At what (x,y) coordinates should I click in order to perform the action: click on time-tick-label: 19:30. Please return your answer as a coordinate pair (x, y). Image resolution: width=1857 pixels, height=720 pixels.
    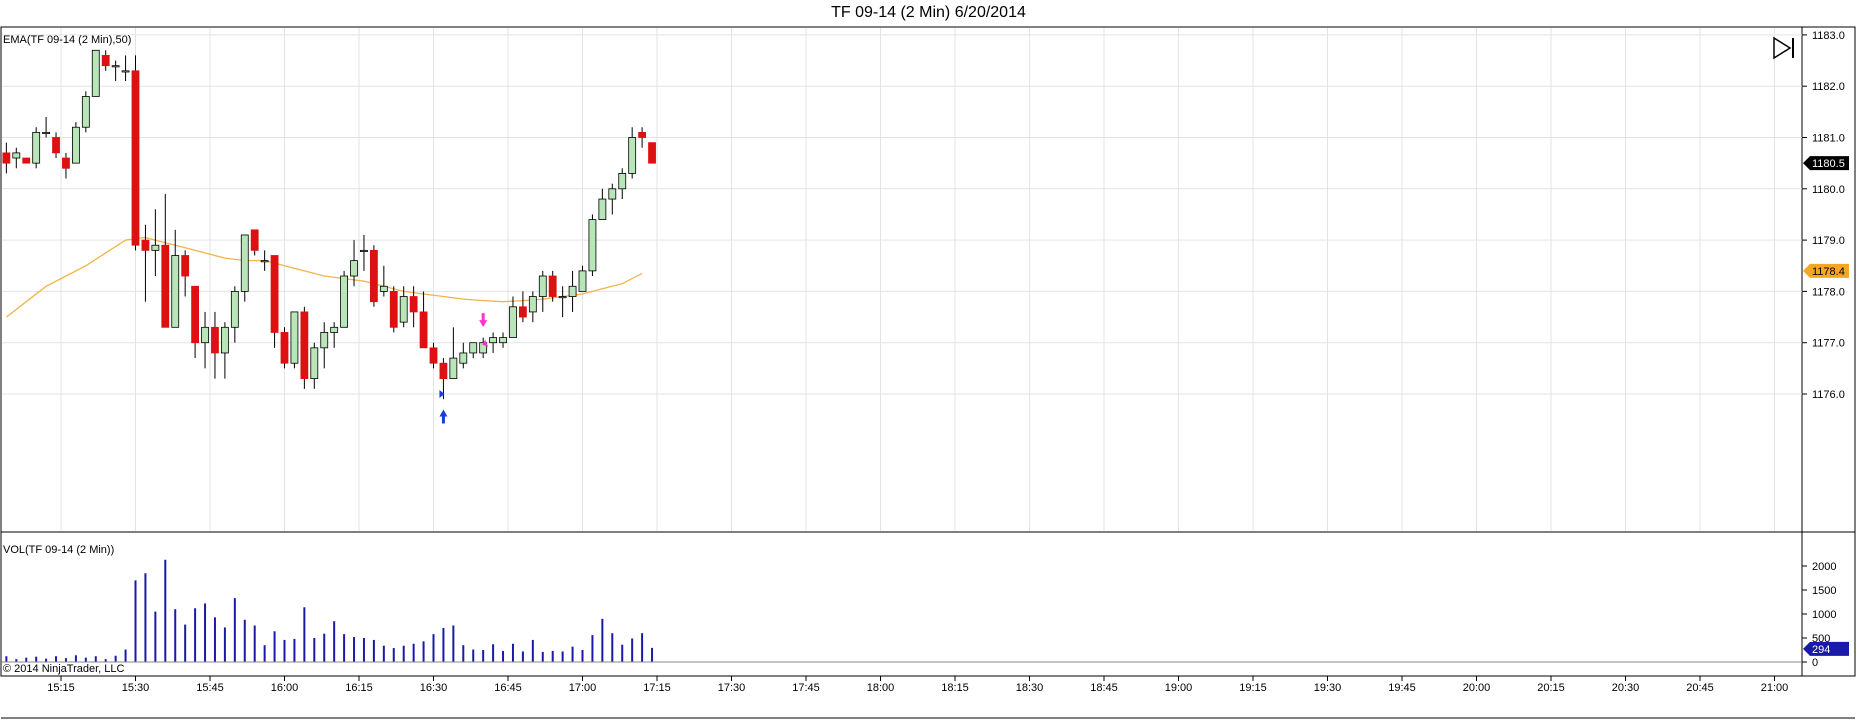
    Looking at the image, I should click on (1328, 688).